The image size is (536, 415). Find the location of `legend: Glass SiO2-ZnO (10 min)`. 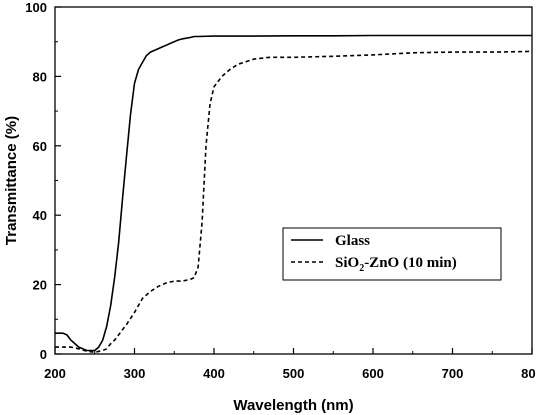

legend: Glass SiO2-ZnO (10 min) is located at coordinates (392, 254).